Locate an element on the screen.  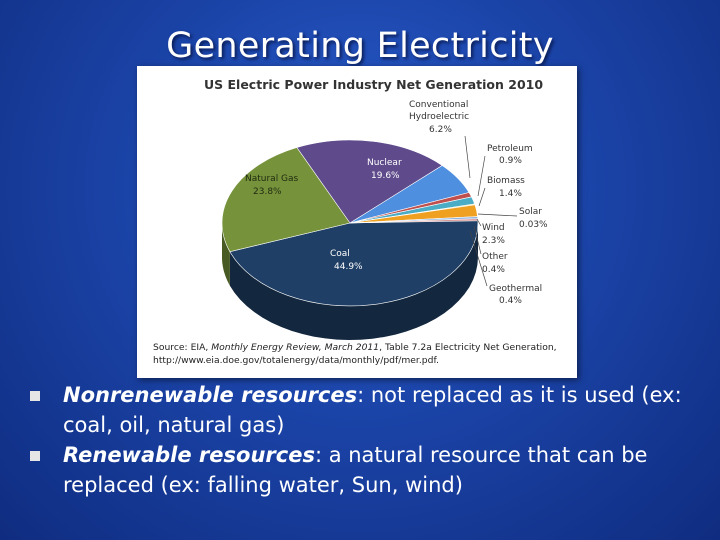
slice-value-nuclear: 19.6% is located at coordinates (385, 176).